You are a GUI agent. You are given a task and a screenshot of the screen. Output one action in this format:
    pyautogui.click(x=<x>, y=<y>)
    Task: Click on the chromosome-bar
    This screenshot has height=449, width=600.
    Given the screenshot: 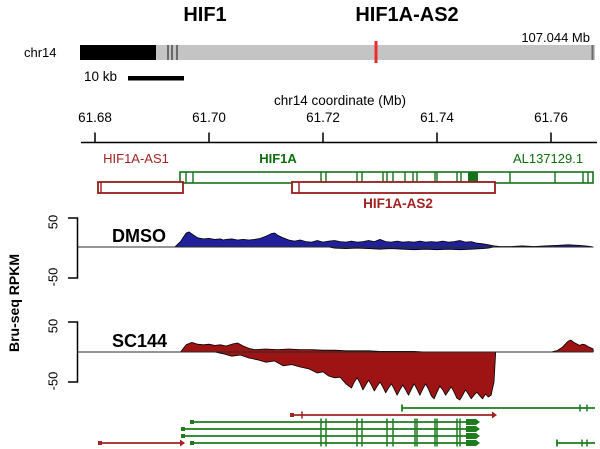 What is the action you would take?
    pyautogui.click(x=337, y=52)
    